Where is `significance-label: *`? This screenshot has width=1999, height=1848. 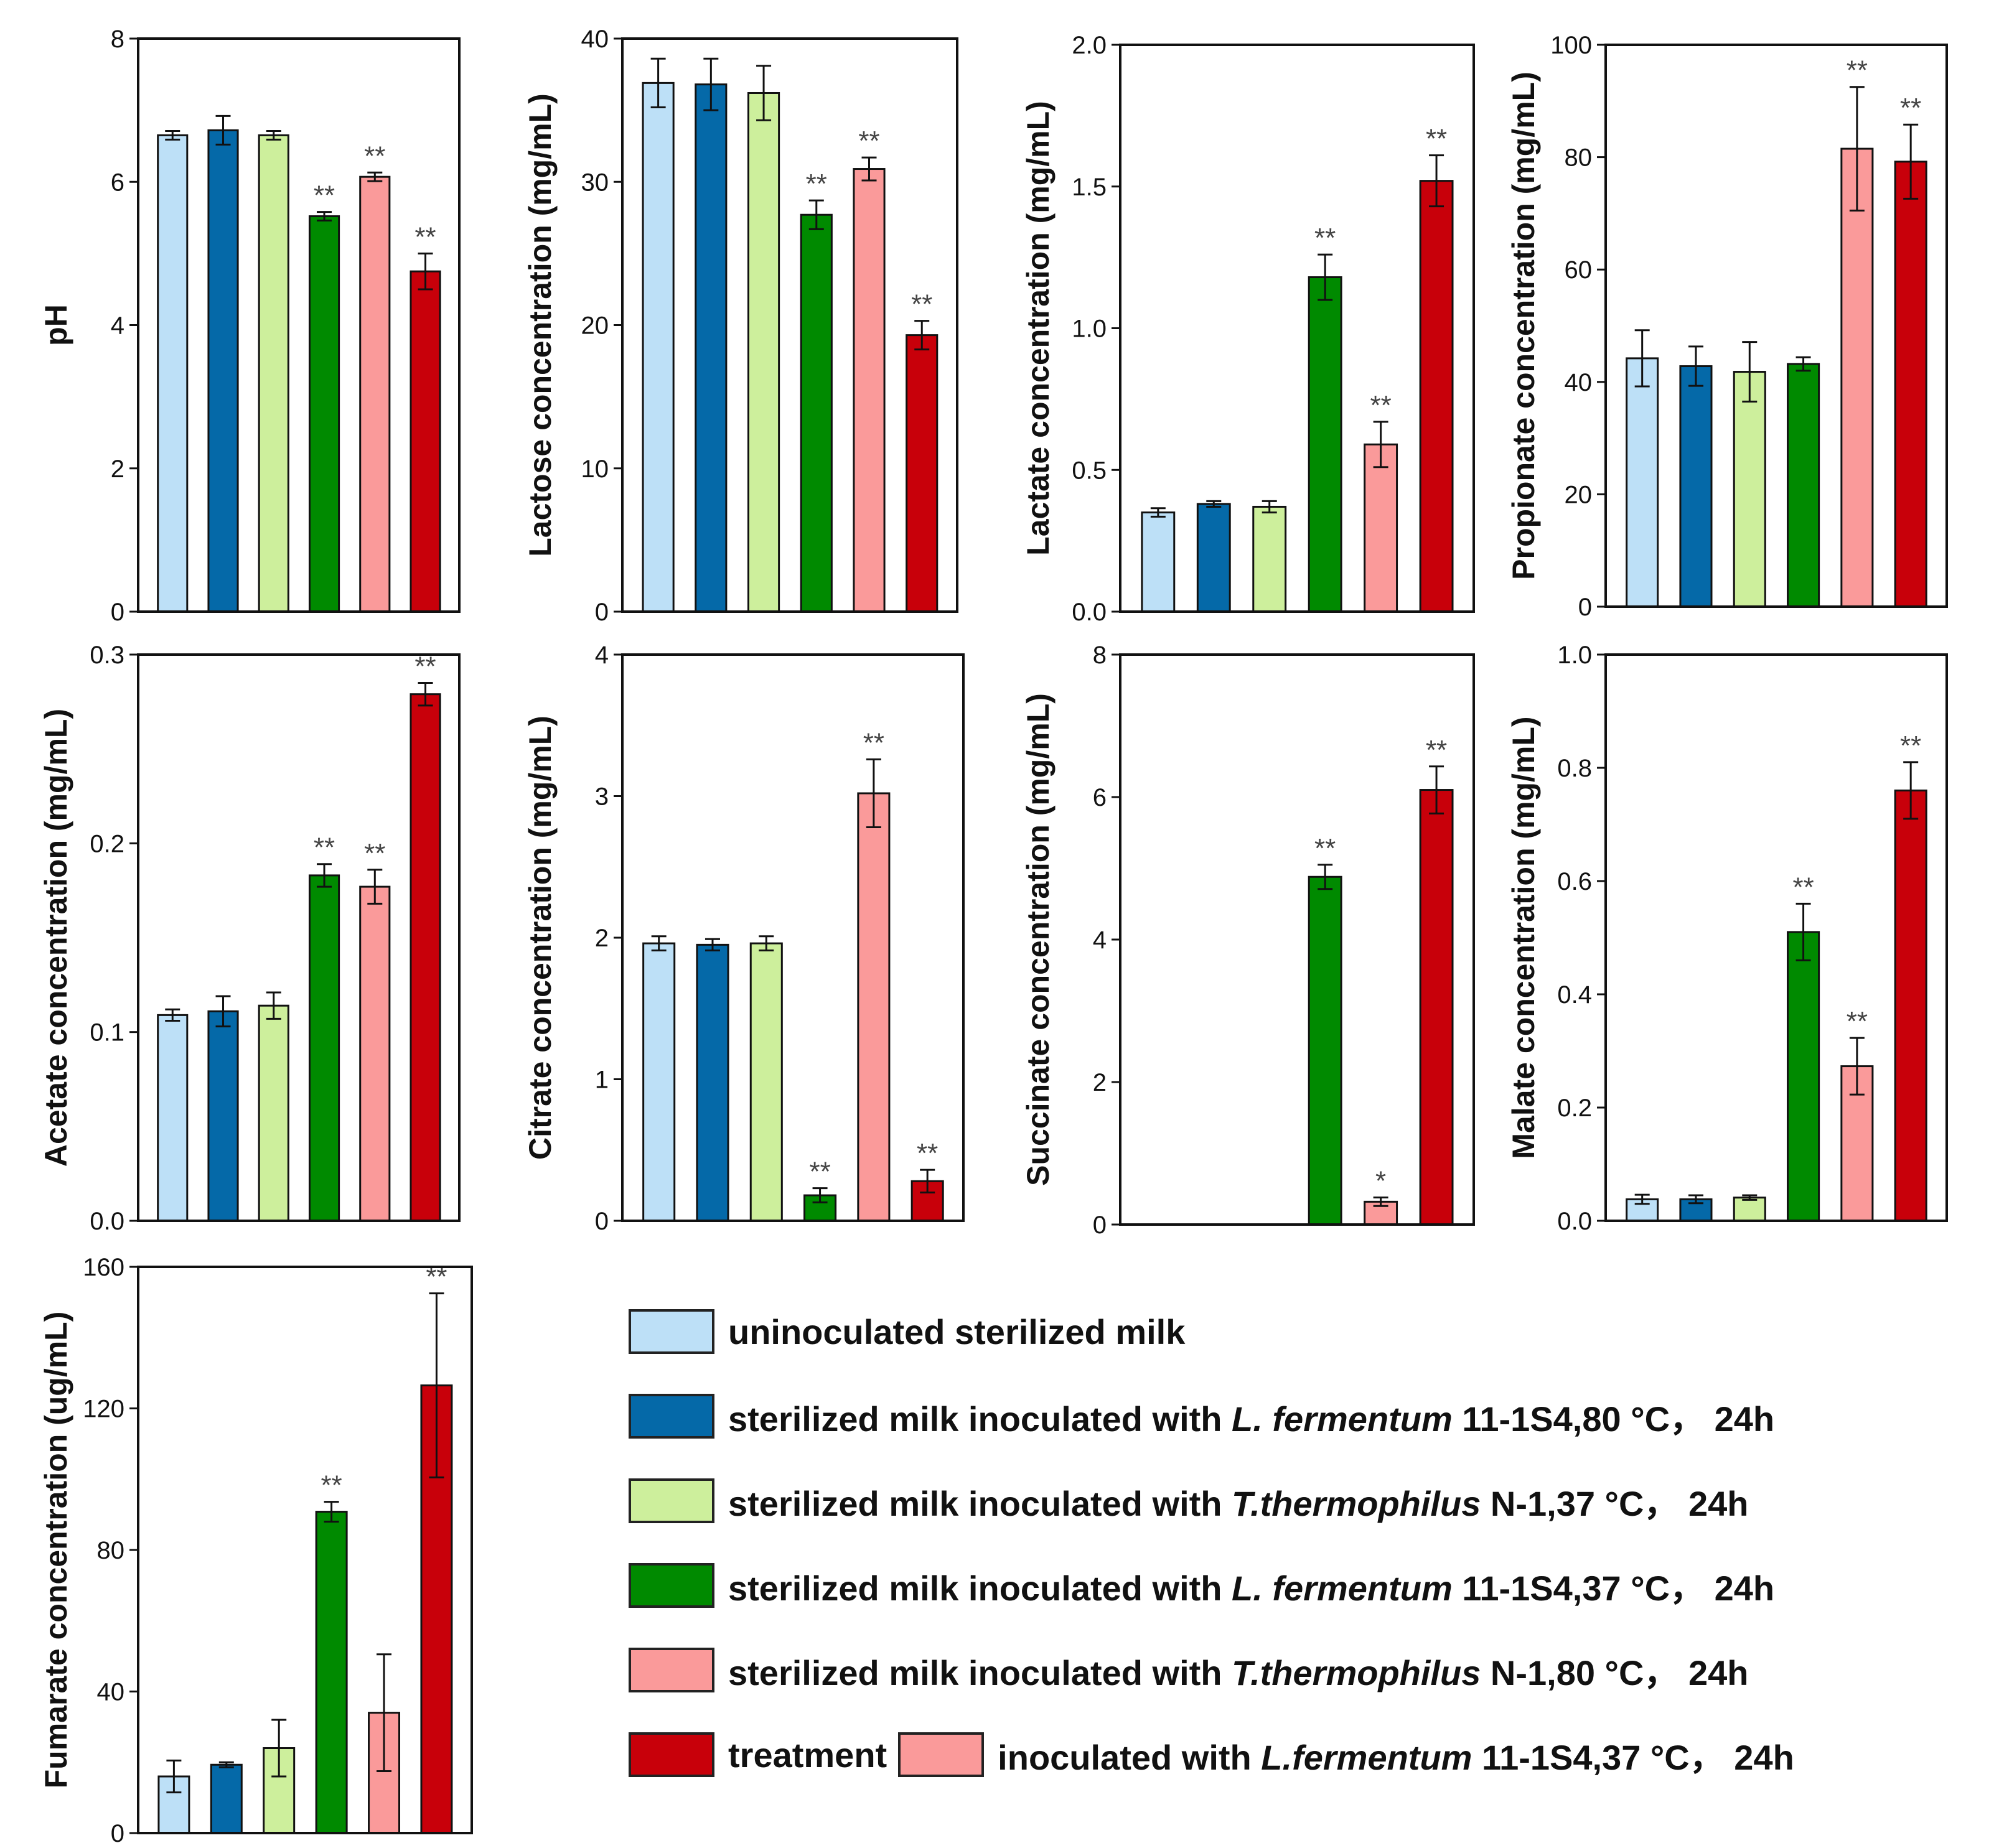
significance-label: * is located at coordinates (1380, 1180).